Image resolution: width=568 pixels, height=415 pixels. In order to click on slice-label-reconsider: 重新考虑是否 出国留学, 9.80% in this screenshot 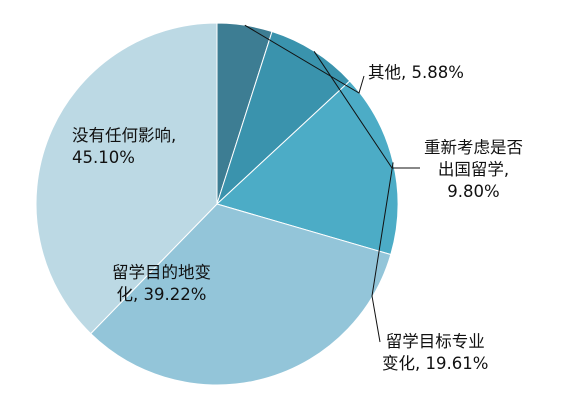, I will do `click(473, 170)`.